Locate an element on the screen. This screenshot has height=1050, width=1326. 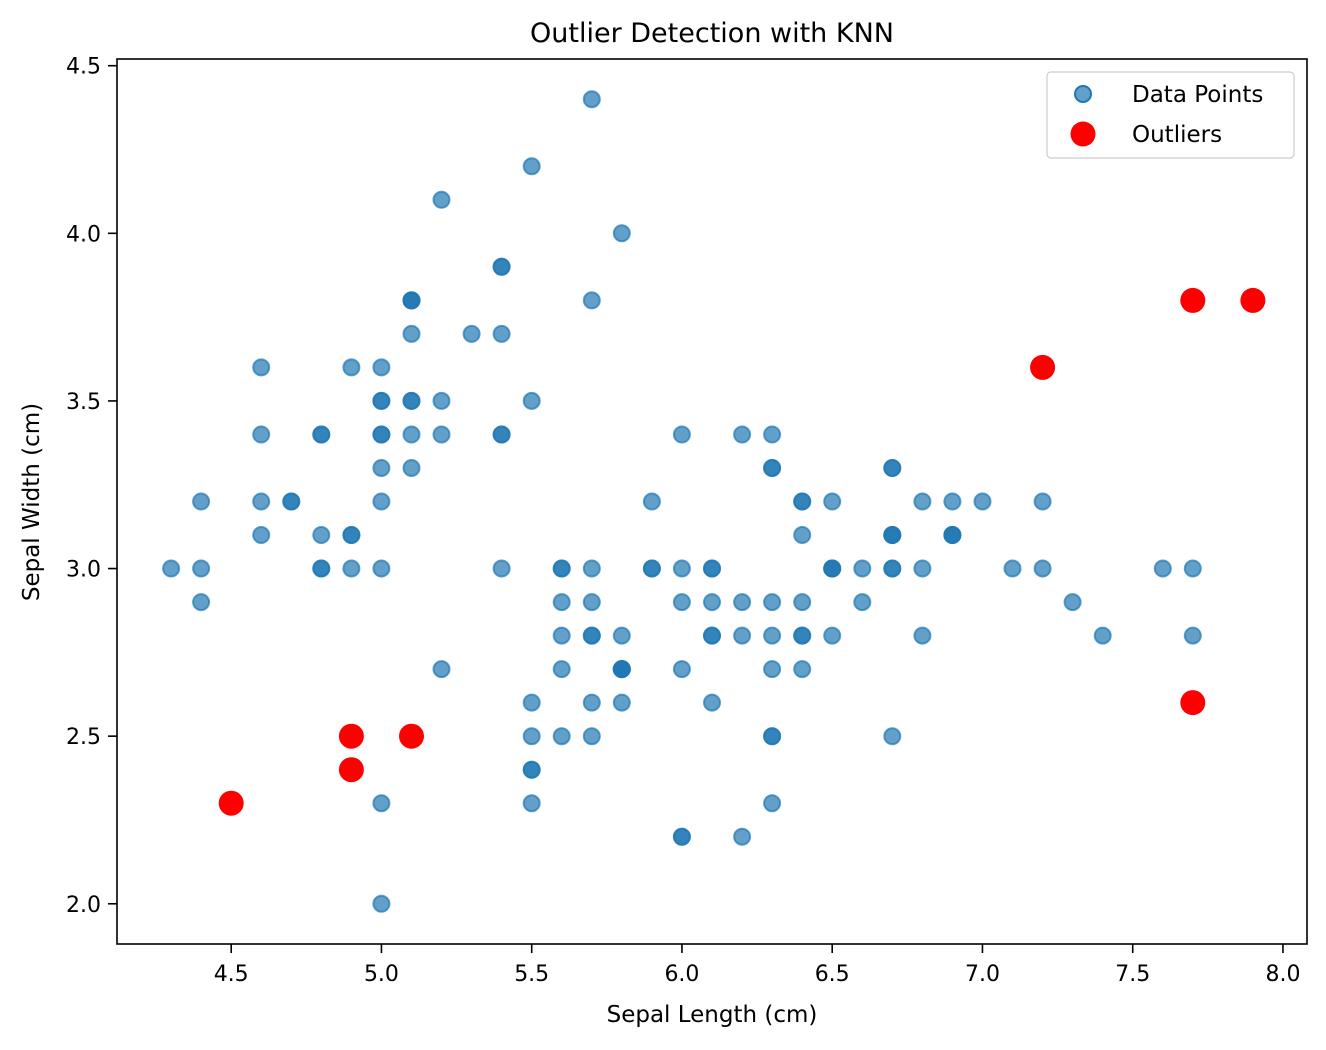
x-axis-ticks: 4.5 5.0 5.5 6.0 6.5 7.0 7.5 8.0 is located at coordinates (757, 965).